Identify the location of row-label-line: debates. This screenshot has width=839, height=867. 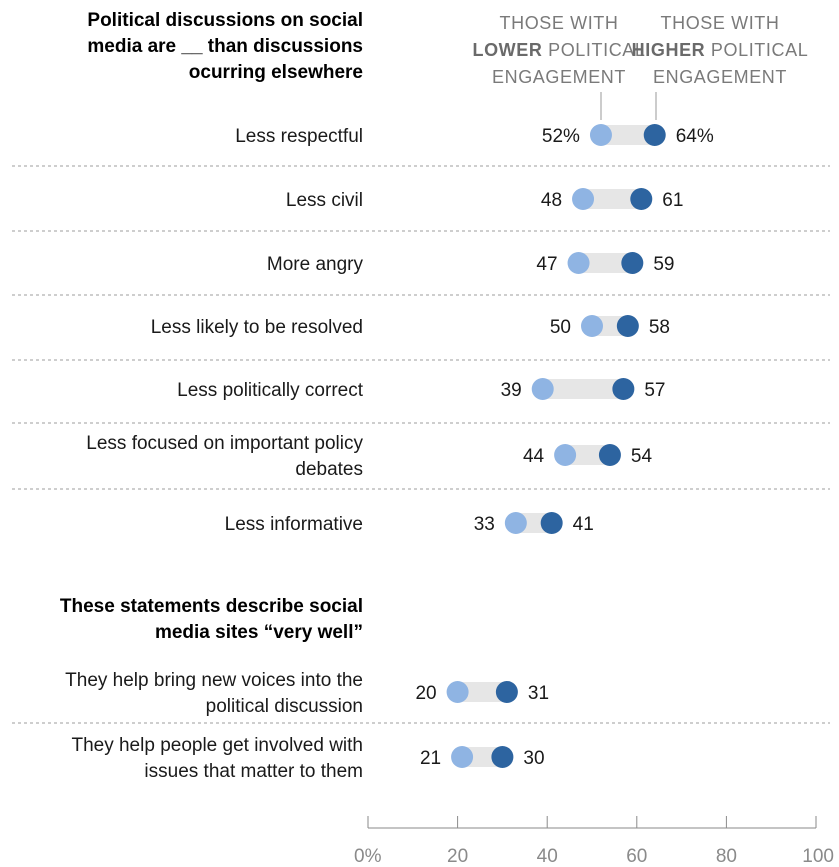
(329, 469).